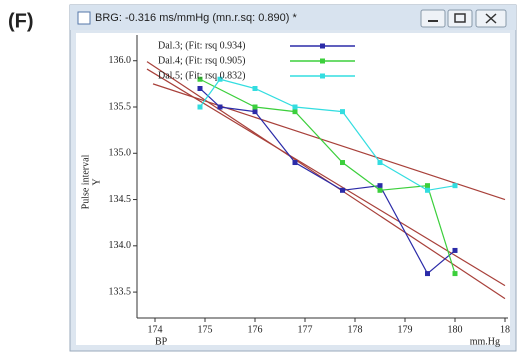 Image resolution: width=524 pixels, height=354 pixels. I want to click on close-icon, so click(491, 18).